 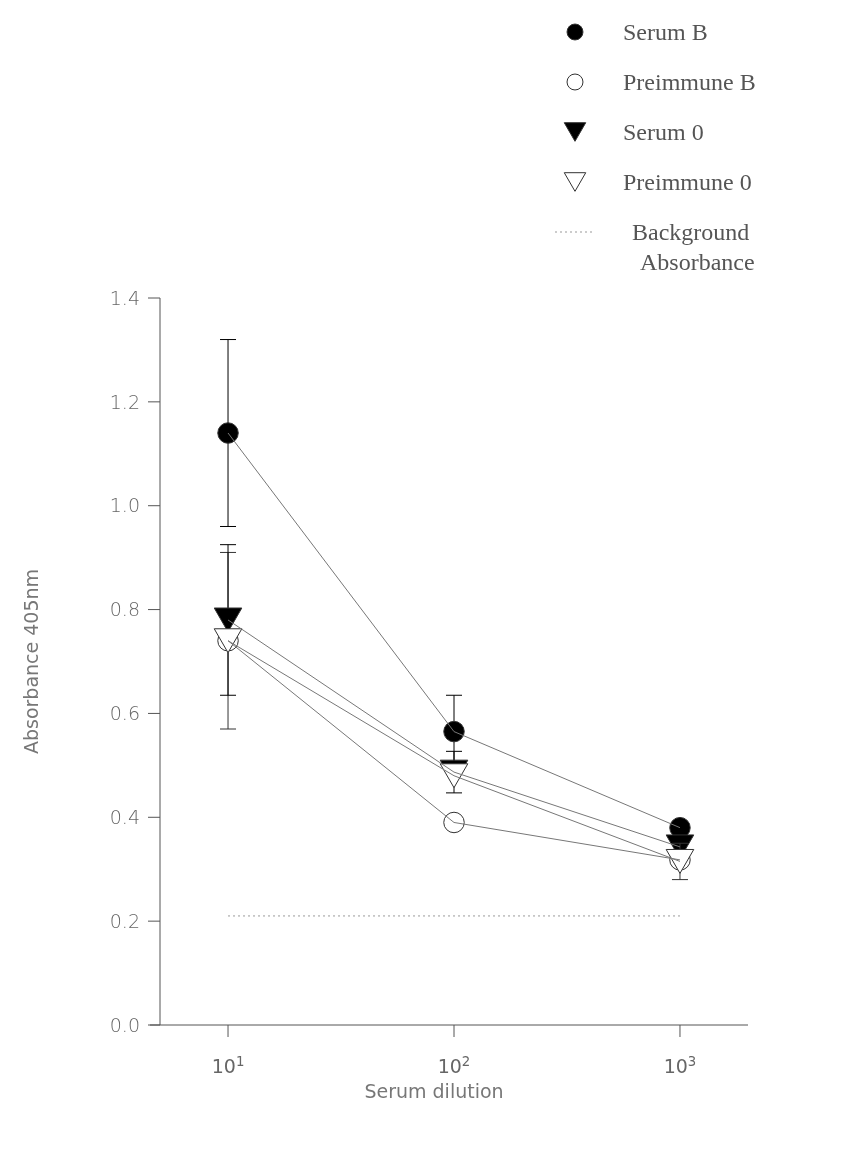 I want to click on x-tick-label: 10$^{2}$, so click(x=454, y=1065).